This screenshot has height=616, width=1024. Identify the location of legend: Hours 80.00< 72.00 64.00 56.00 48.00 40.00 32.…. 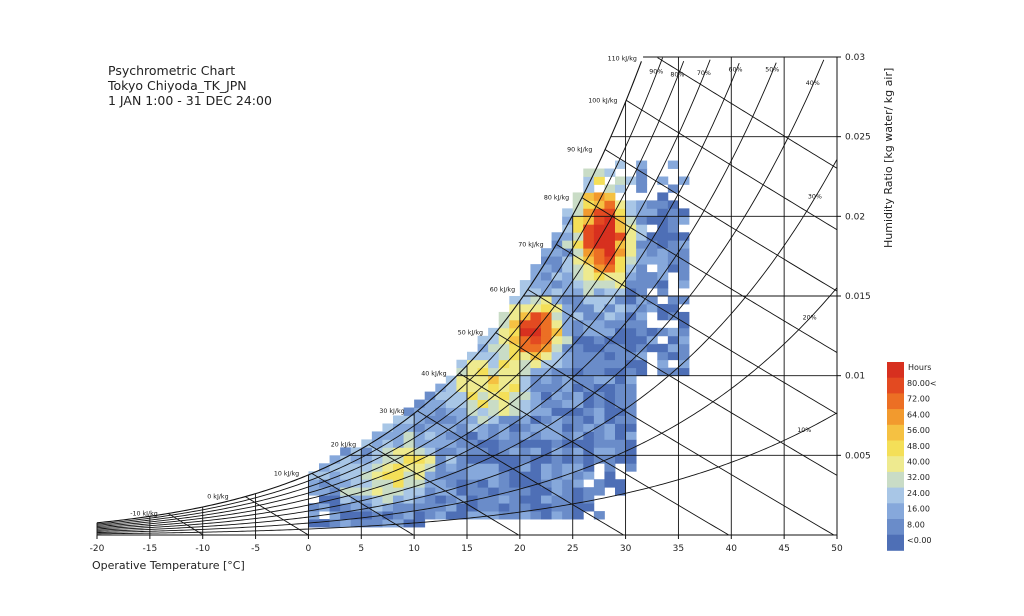
(912, 456).